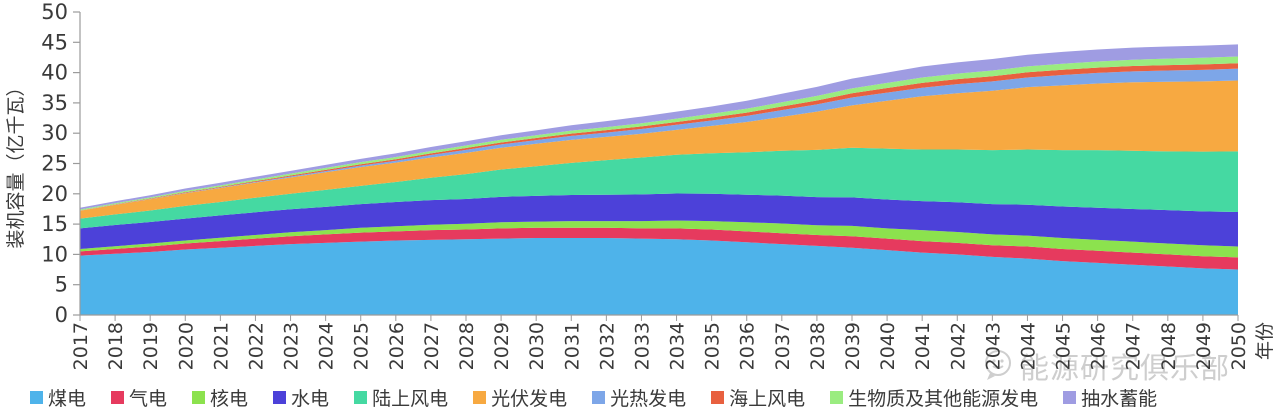  I want to click on legend-label-nuclear: 核电, so click(229, 399).